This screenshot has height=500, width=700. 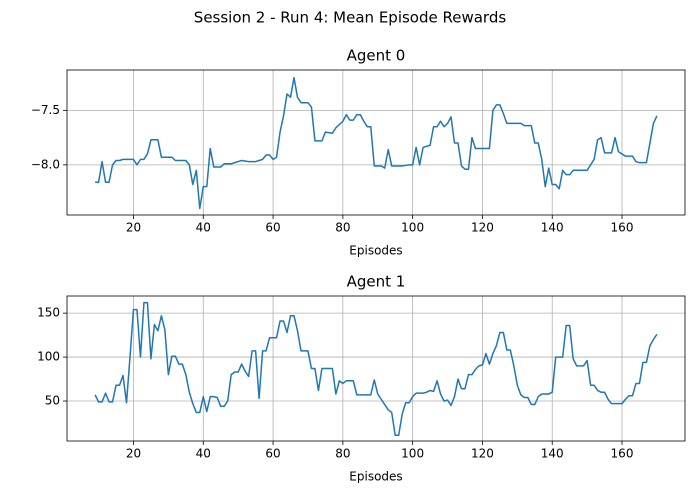 What do you see at coordinates (376, 56) in the screenshot?
I see `axes-title: Agent 0` at bounding box center [376, 56].